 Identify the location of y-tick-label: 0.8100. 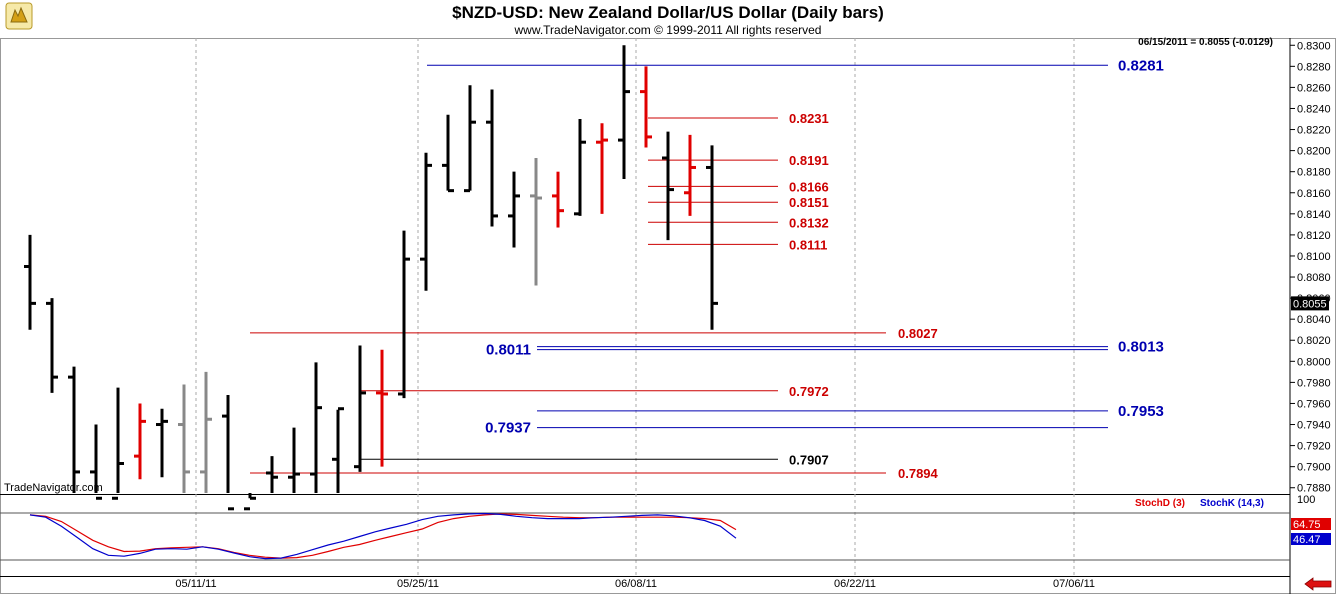
(1314, 257).